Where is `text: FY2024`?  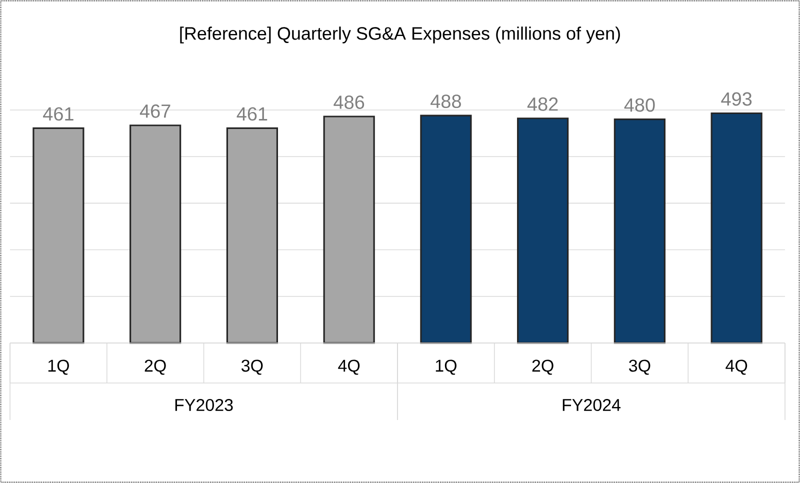
text: FY2024 is located at coordinates (591, 405).